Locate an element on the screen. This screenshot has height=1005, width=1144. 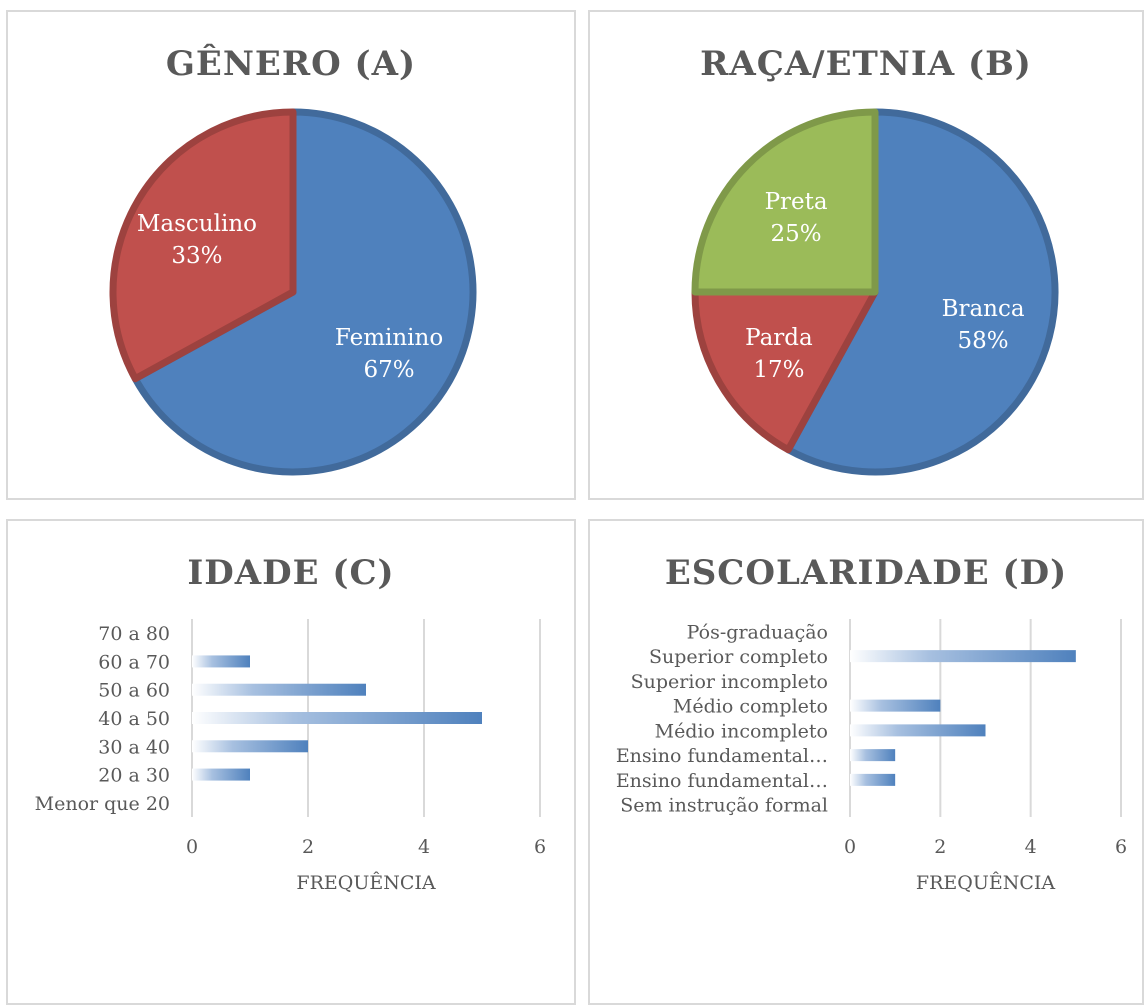
race-pie-chart: Branca 58% Parda 17% Preta 25% is located at coordinates (875, 292).